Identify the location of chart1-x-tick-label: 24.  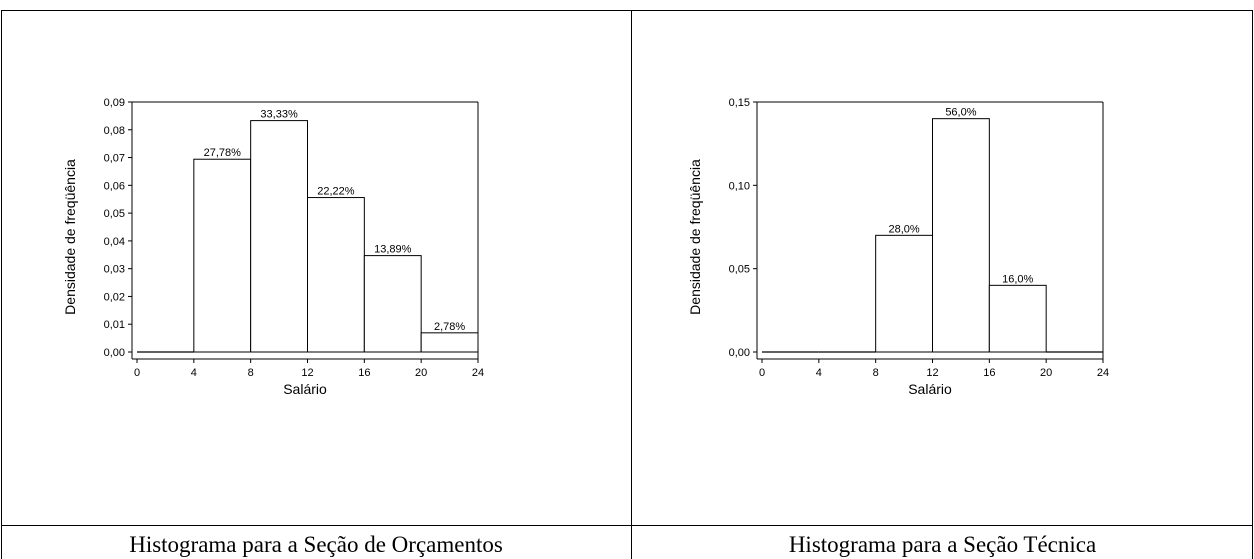
(1103, 373).